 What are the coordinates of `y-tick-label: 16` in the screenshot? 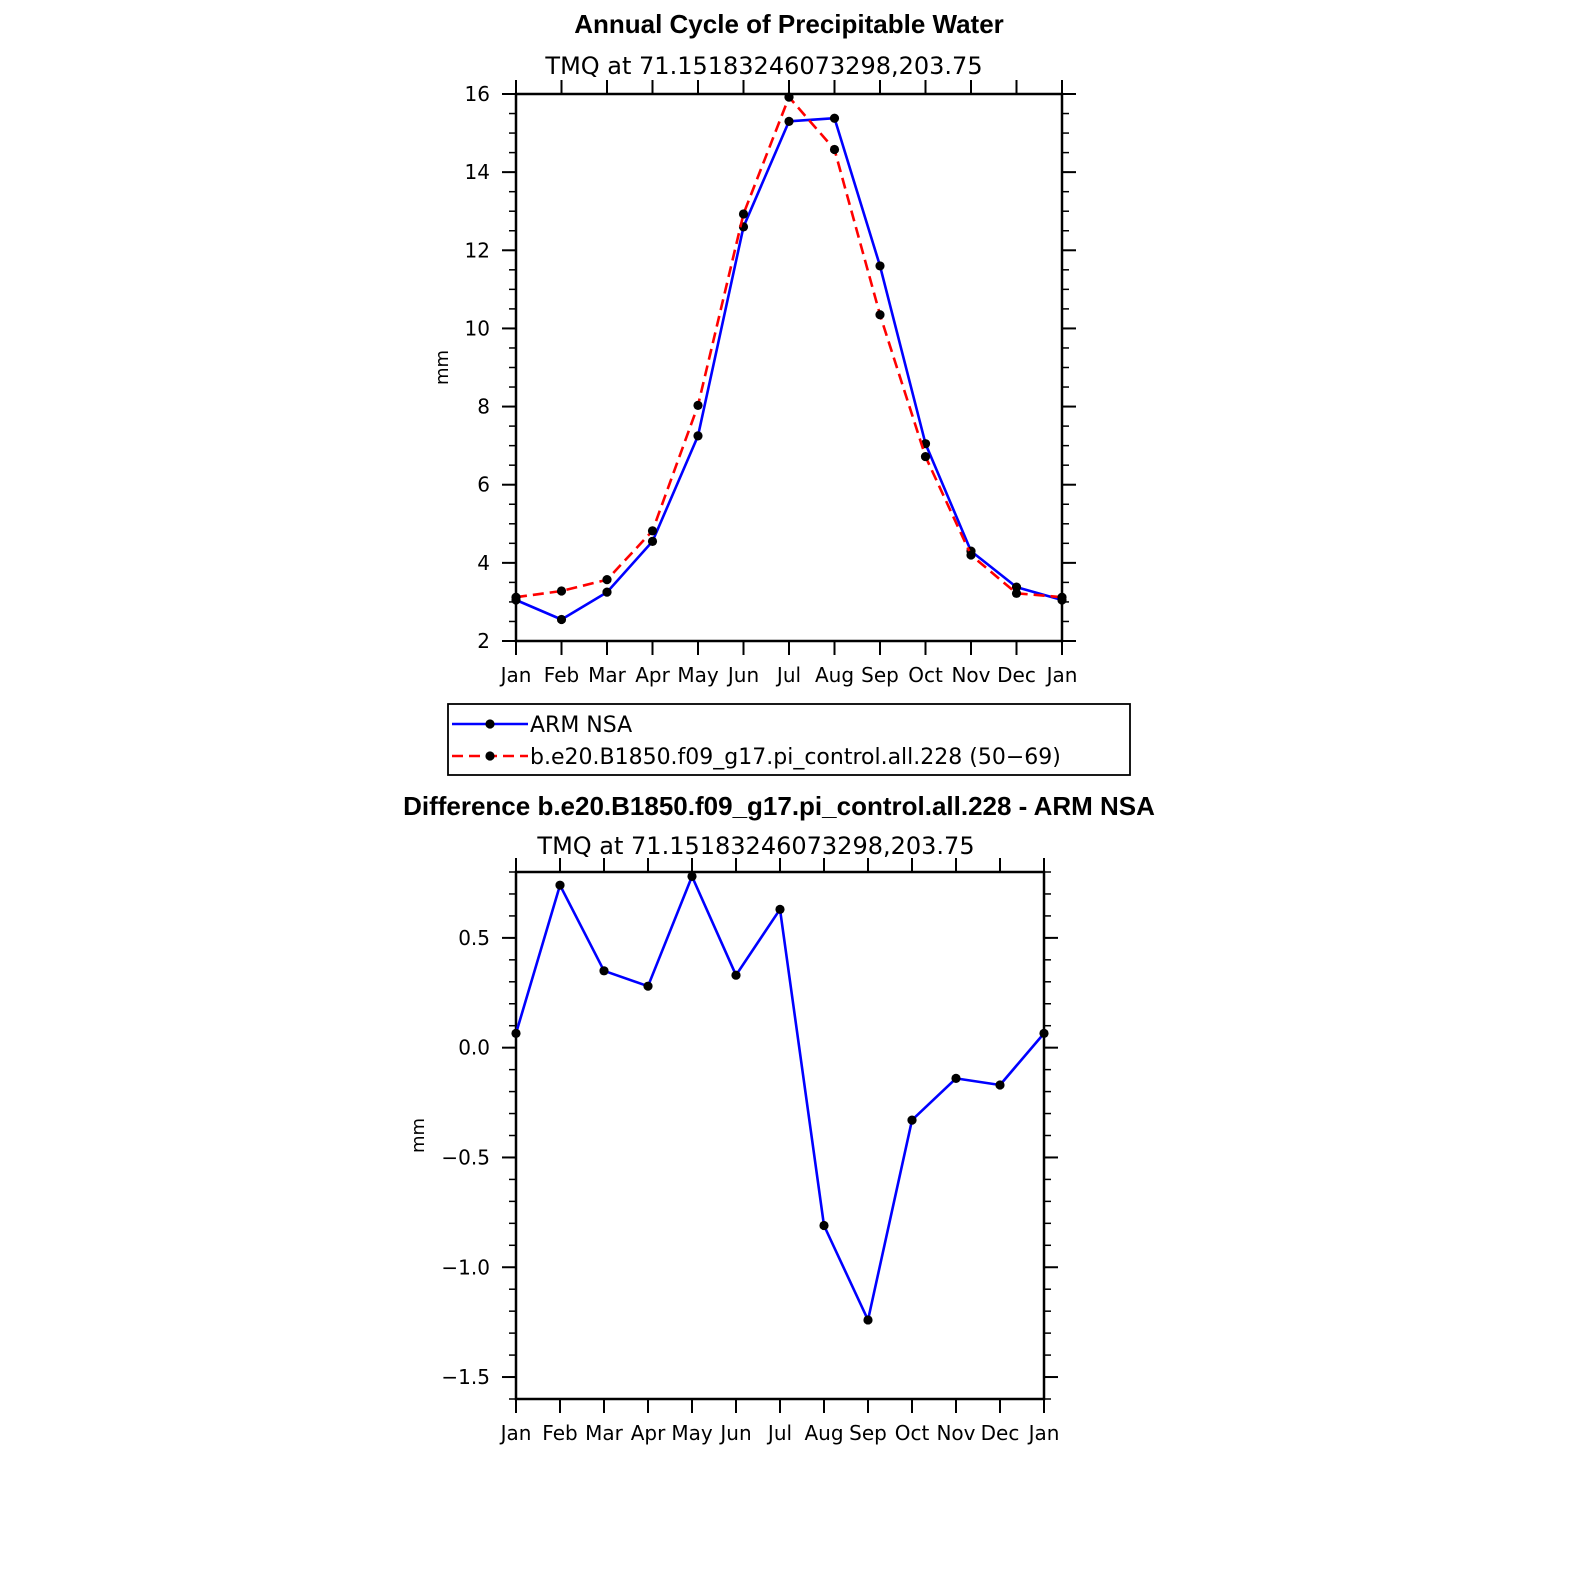 It's located at (477, 94).